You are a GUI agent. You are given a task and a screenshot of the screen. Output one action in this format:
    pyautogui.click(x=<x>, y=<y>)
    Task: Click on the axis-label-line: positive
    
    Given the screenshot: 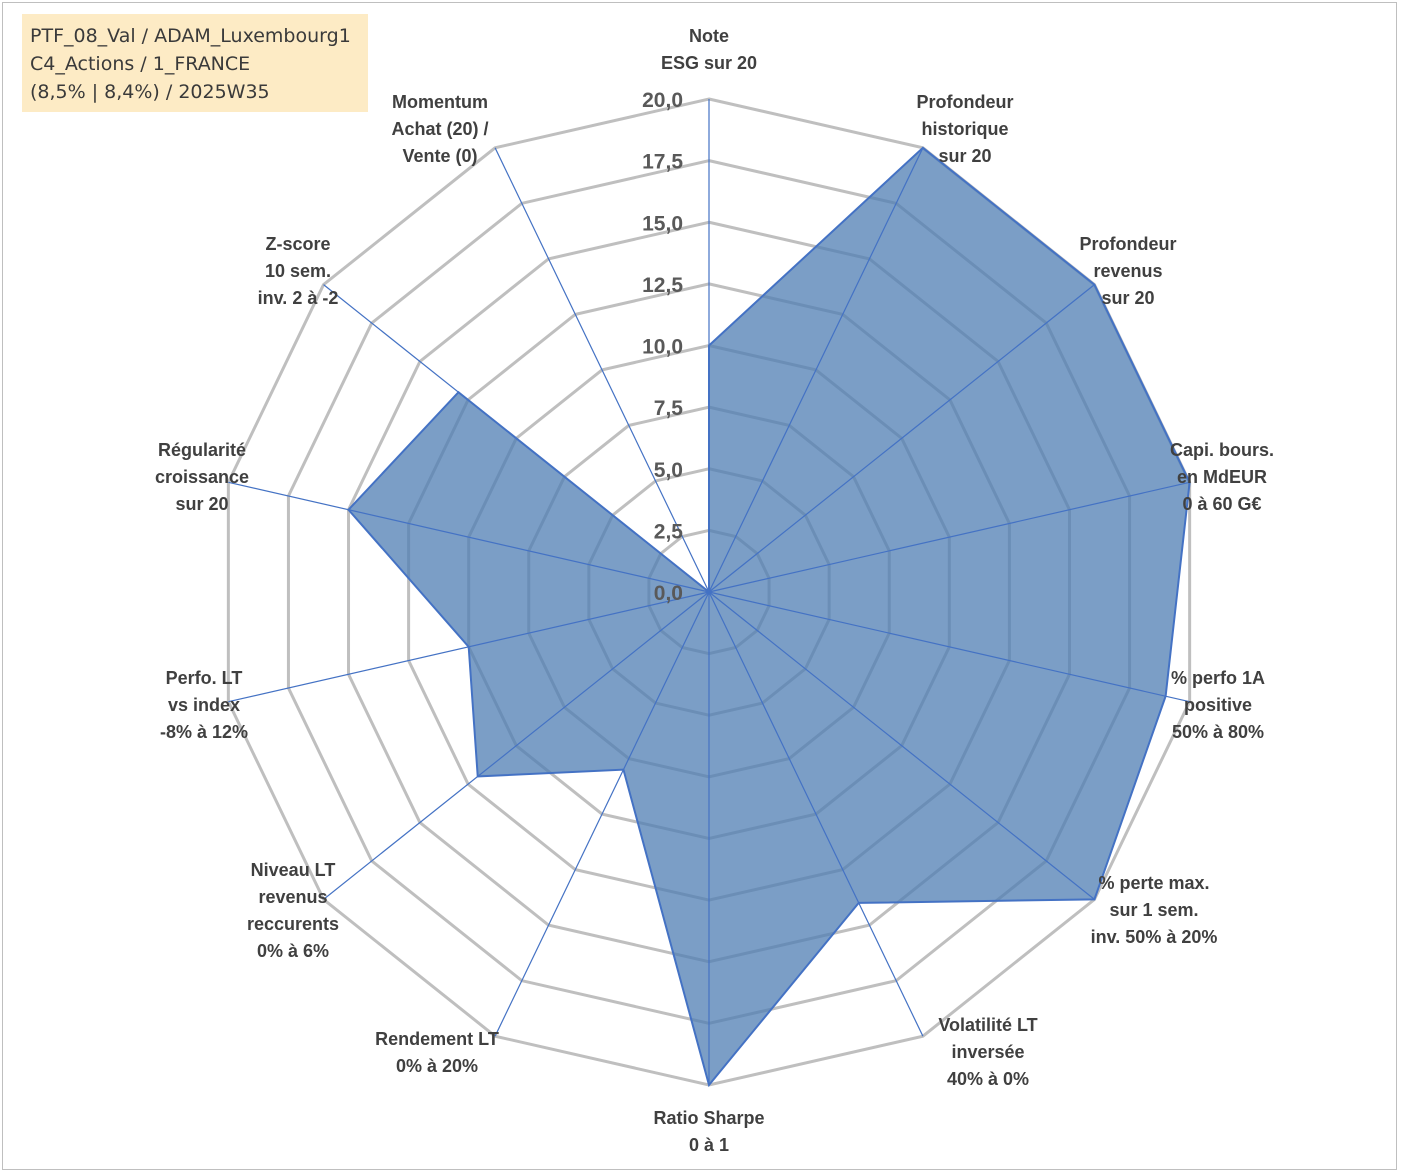 What is the action you would take?
    pyautogui.click(x=1218, y=705)
    